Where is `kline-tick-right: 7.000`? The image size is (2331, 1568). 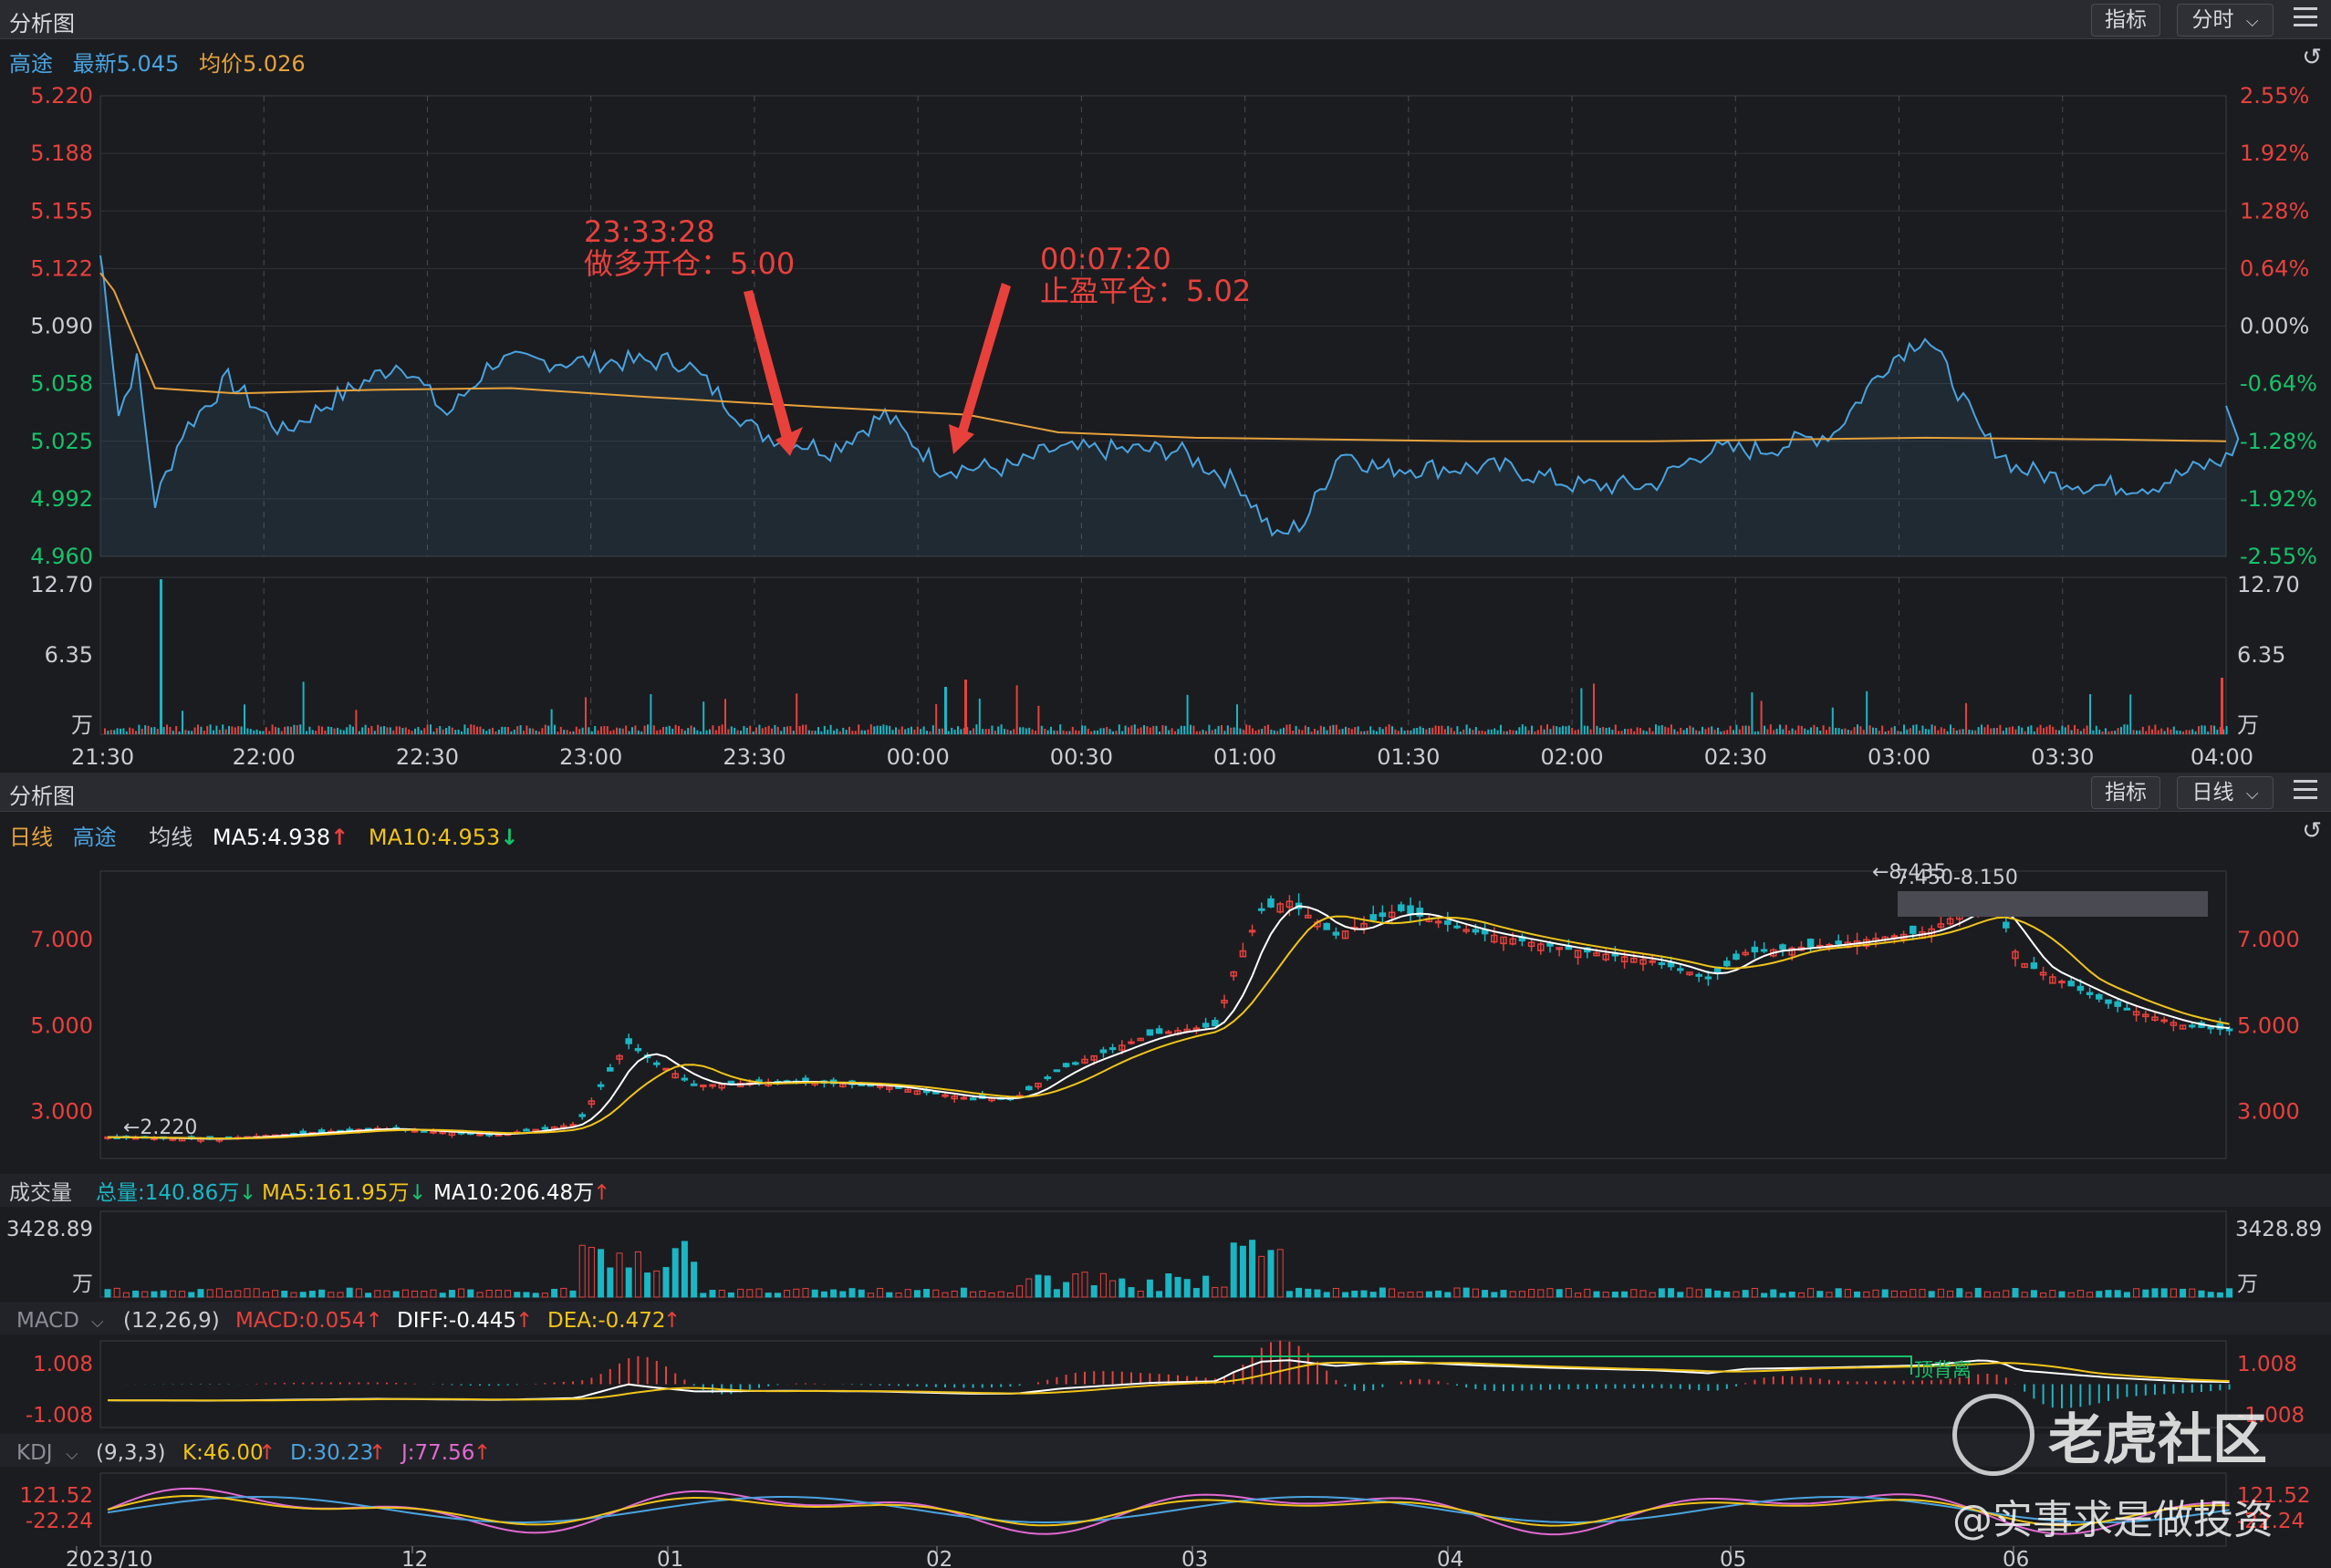 kline-tick-right: 7.000 is located at coordinates (2268, 939).